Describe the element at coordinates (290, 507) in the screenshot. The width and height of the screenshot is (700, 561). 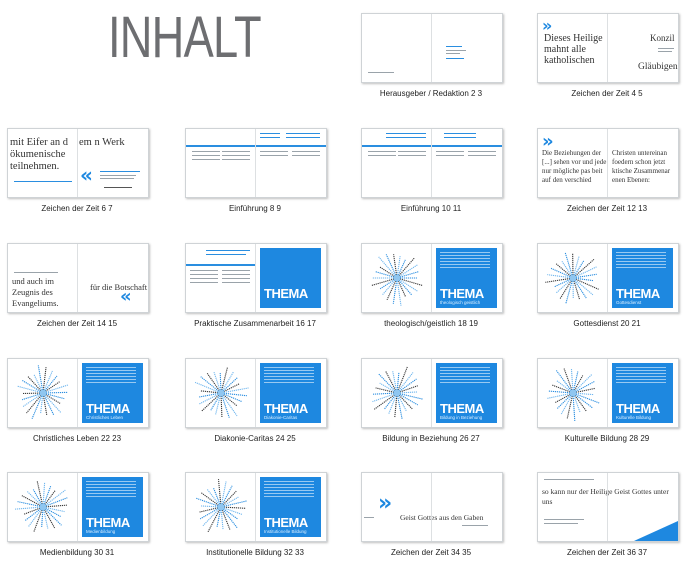
I see `thema-box: THEMA Institutionelle Bildung` at that location.